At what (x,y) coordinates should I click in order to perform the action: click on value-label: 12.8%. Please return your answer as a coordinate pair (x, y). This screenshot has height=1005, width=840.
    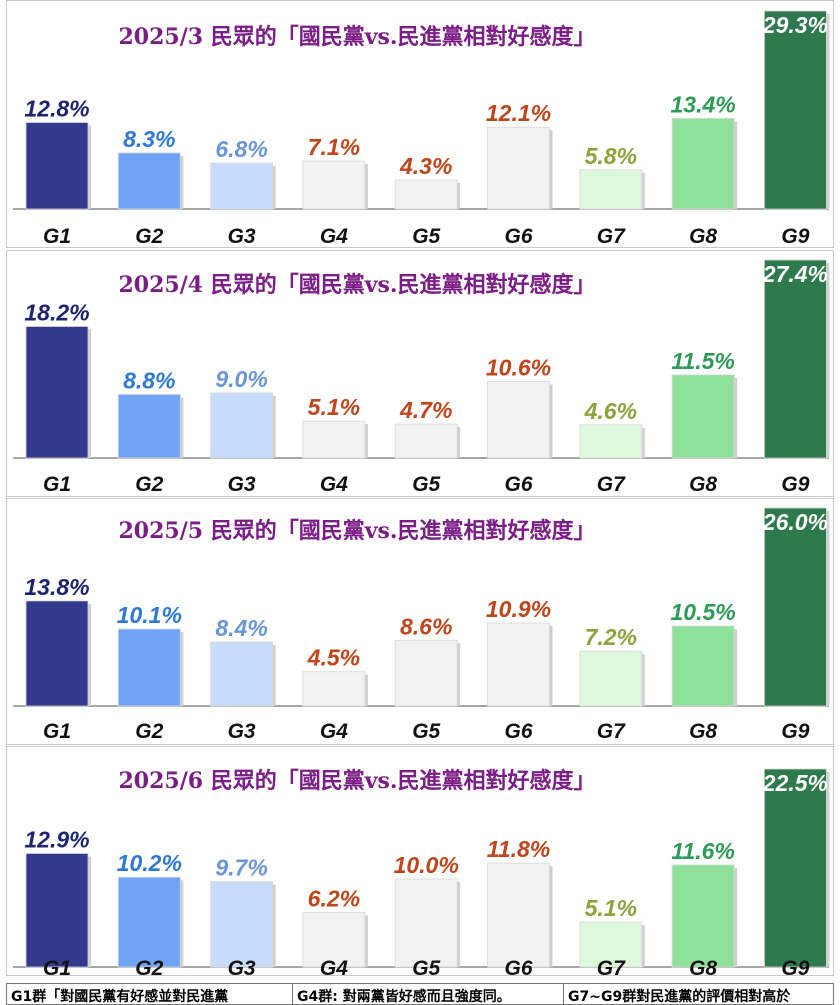
    Looking at the image, I should click on (56, 109).